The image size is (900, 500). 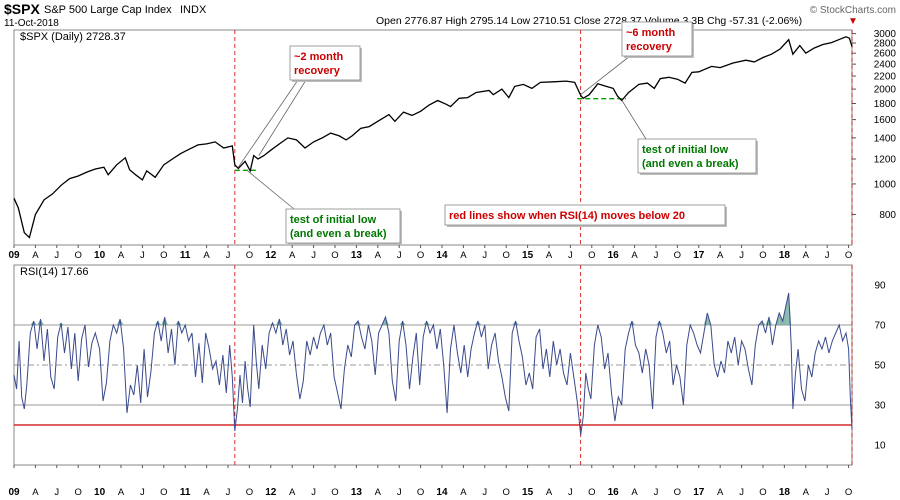 What do you see at coordinates (887, 215) in the screenshot?
I see `price-tick-label: 800` at bounding box center [887, 215].